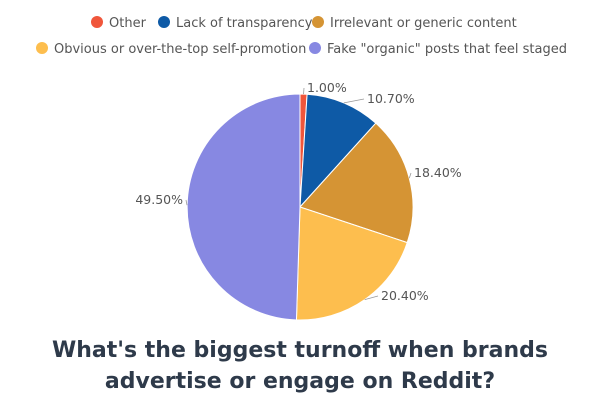  Describe the element at coordinates (327, 87) in the screenshot. I see `data-label-other: 1.00%` at that location.